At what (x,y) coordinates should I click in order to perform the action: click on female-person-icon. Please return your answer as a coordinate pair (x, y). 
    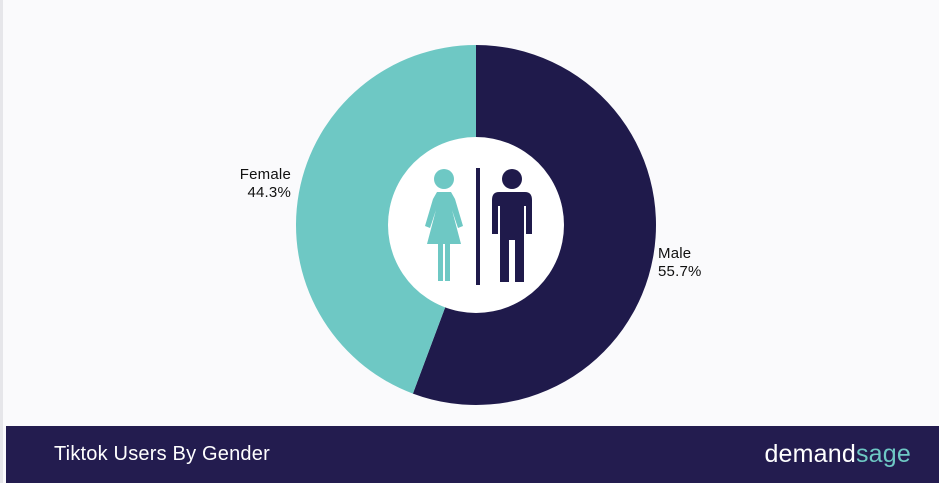
    Looking at the image, I should click on (444, 225).